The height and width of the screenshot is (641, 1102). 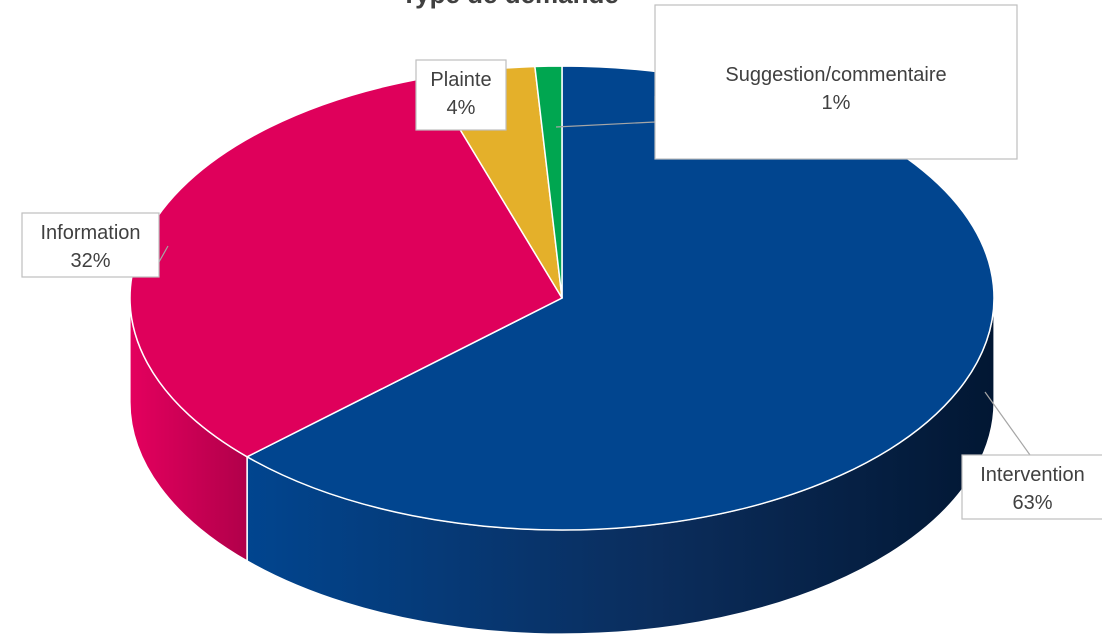 I want to click on label-percent: 4%, so click(x=461, y=108).